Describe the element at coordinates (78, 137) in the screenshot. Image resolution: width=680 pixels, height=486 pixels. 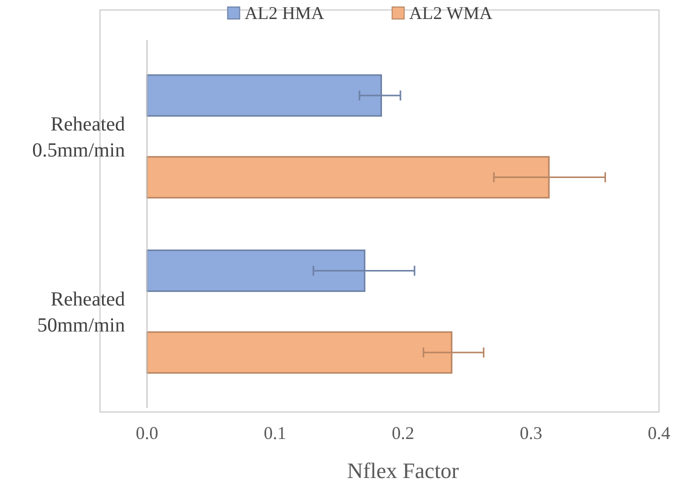
I see `y-tick-label: Reheated 0.5mm/min` at that location.